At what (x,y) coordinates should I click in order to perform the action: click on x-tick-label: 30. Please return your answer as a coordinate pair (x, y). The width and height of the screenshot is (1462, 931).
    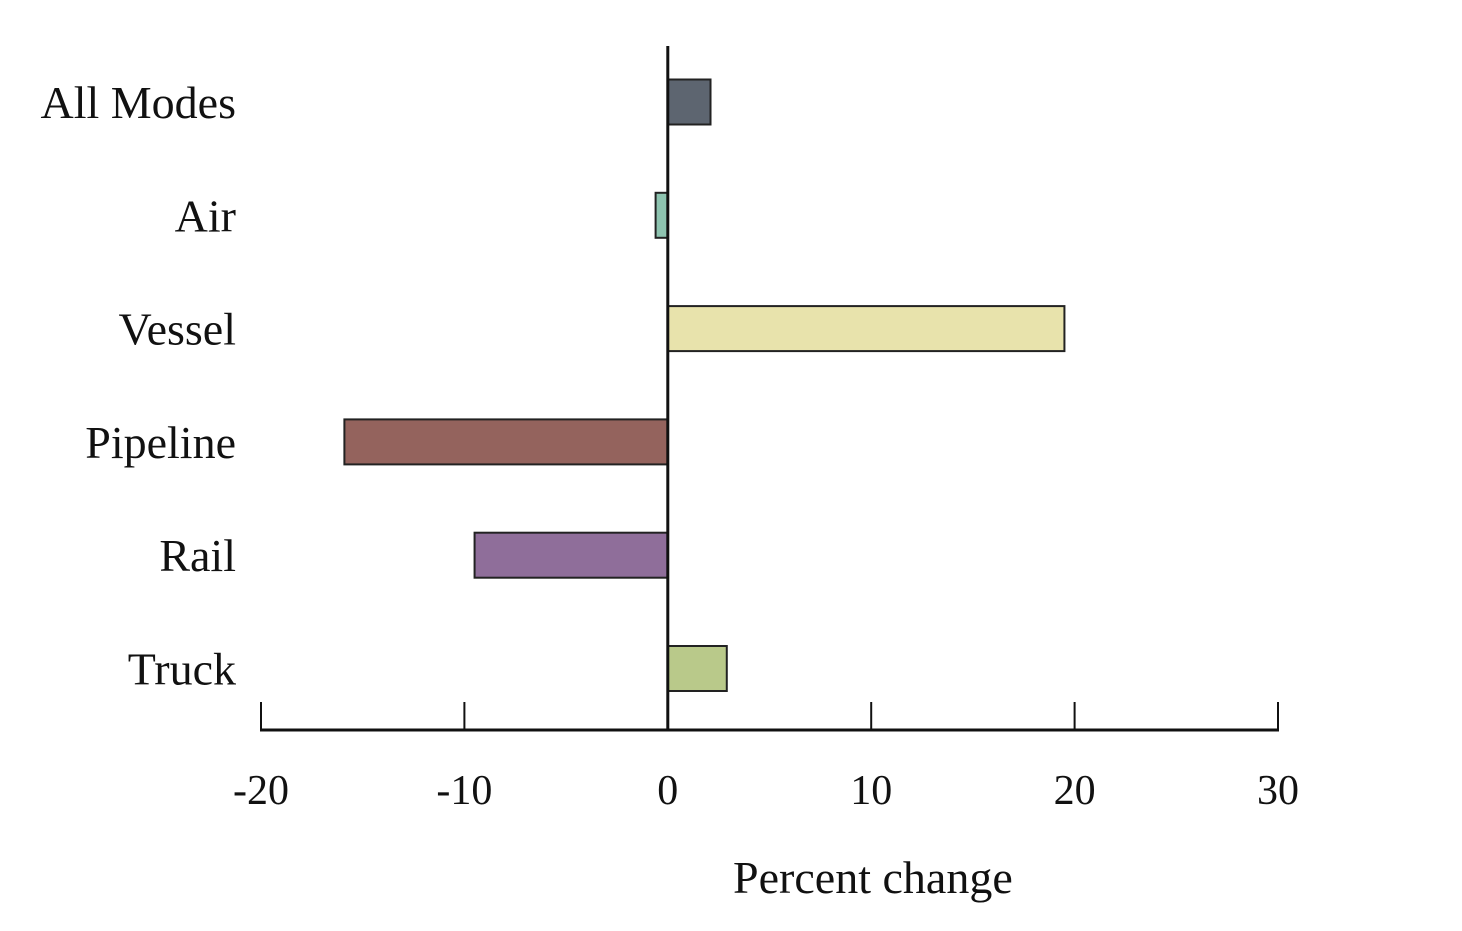
    Looking at the image, I should click on (1278, 791).